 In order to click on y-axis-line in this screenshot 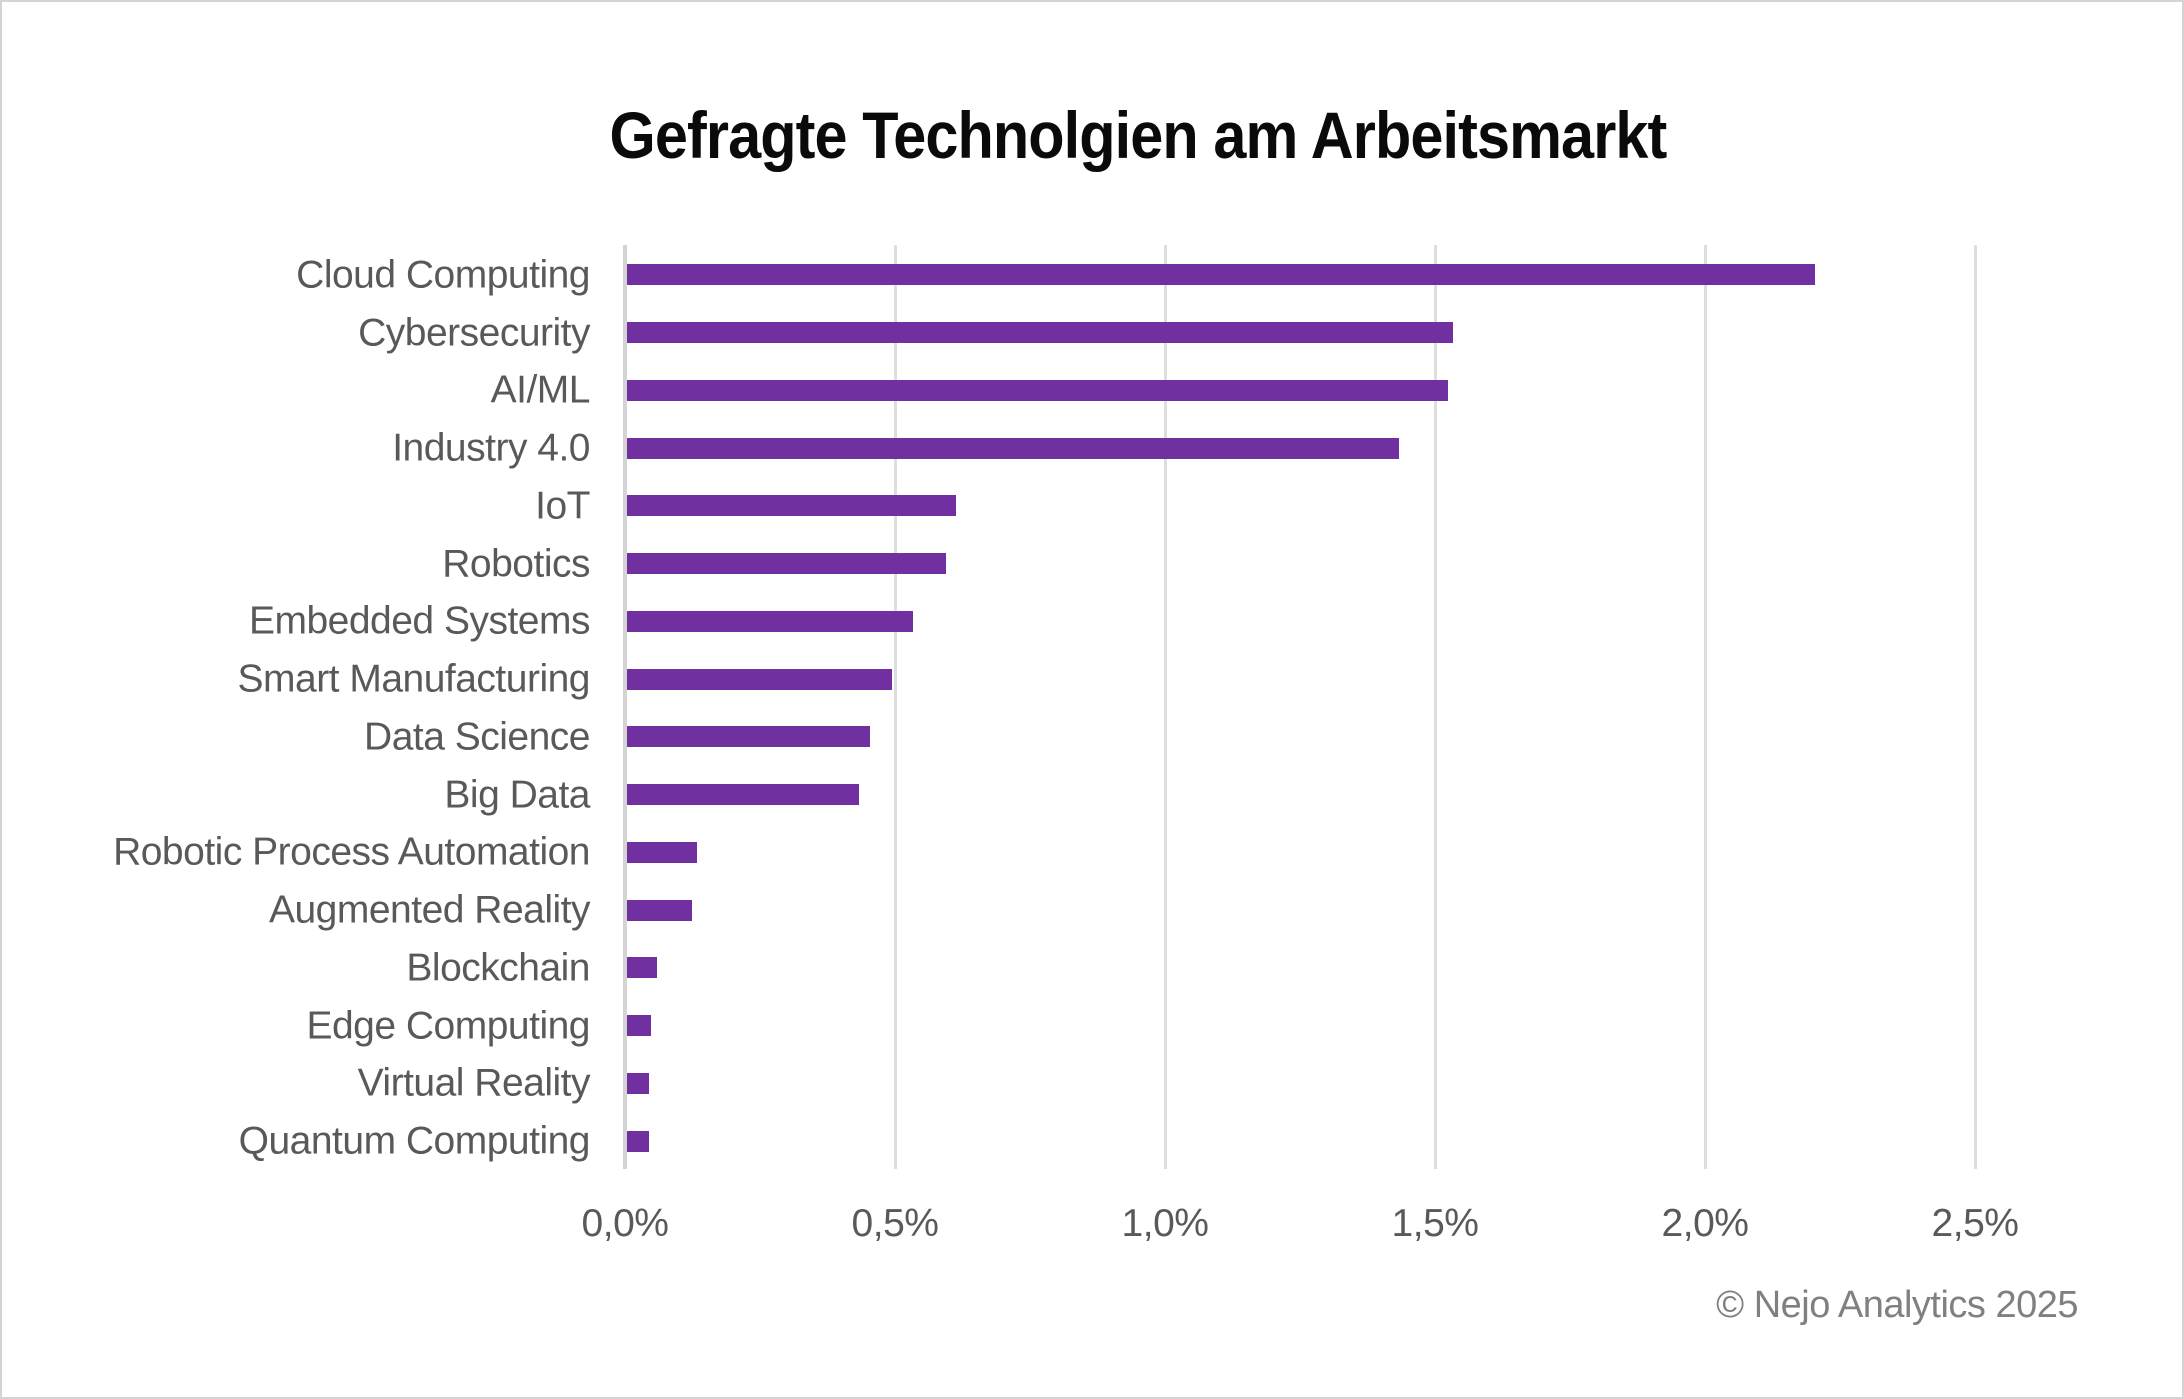, I will do `click(625, 707)`.